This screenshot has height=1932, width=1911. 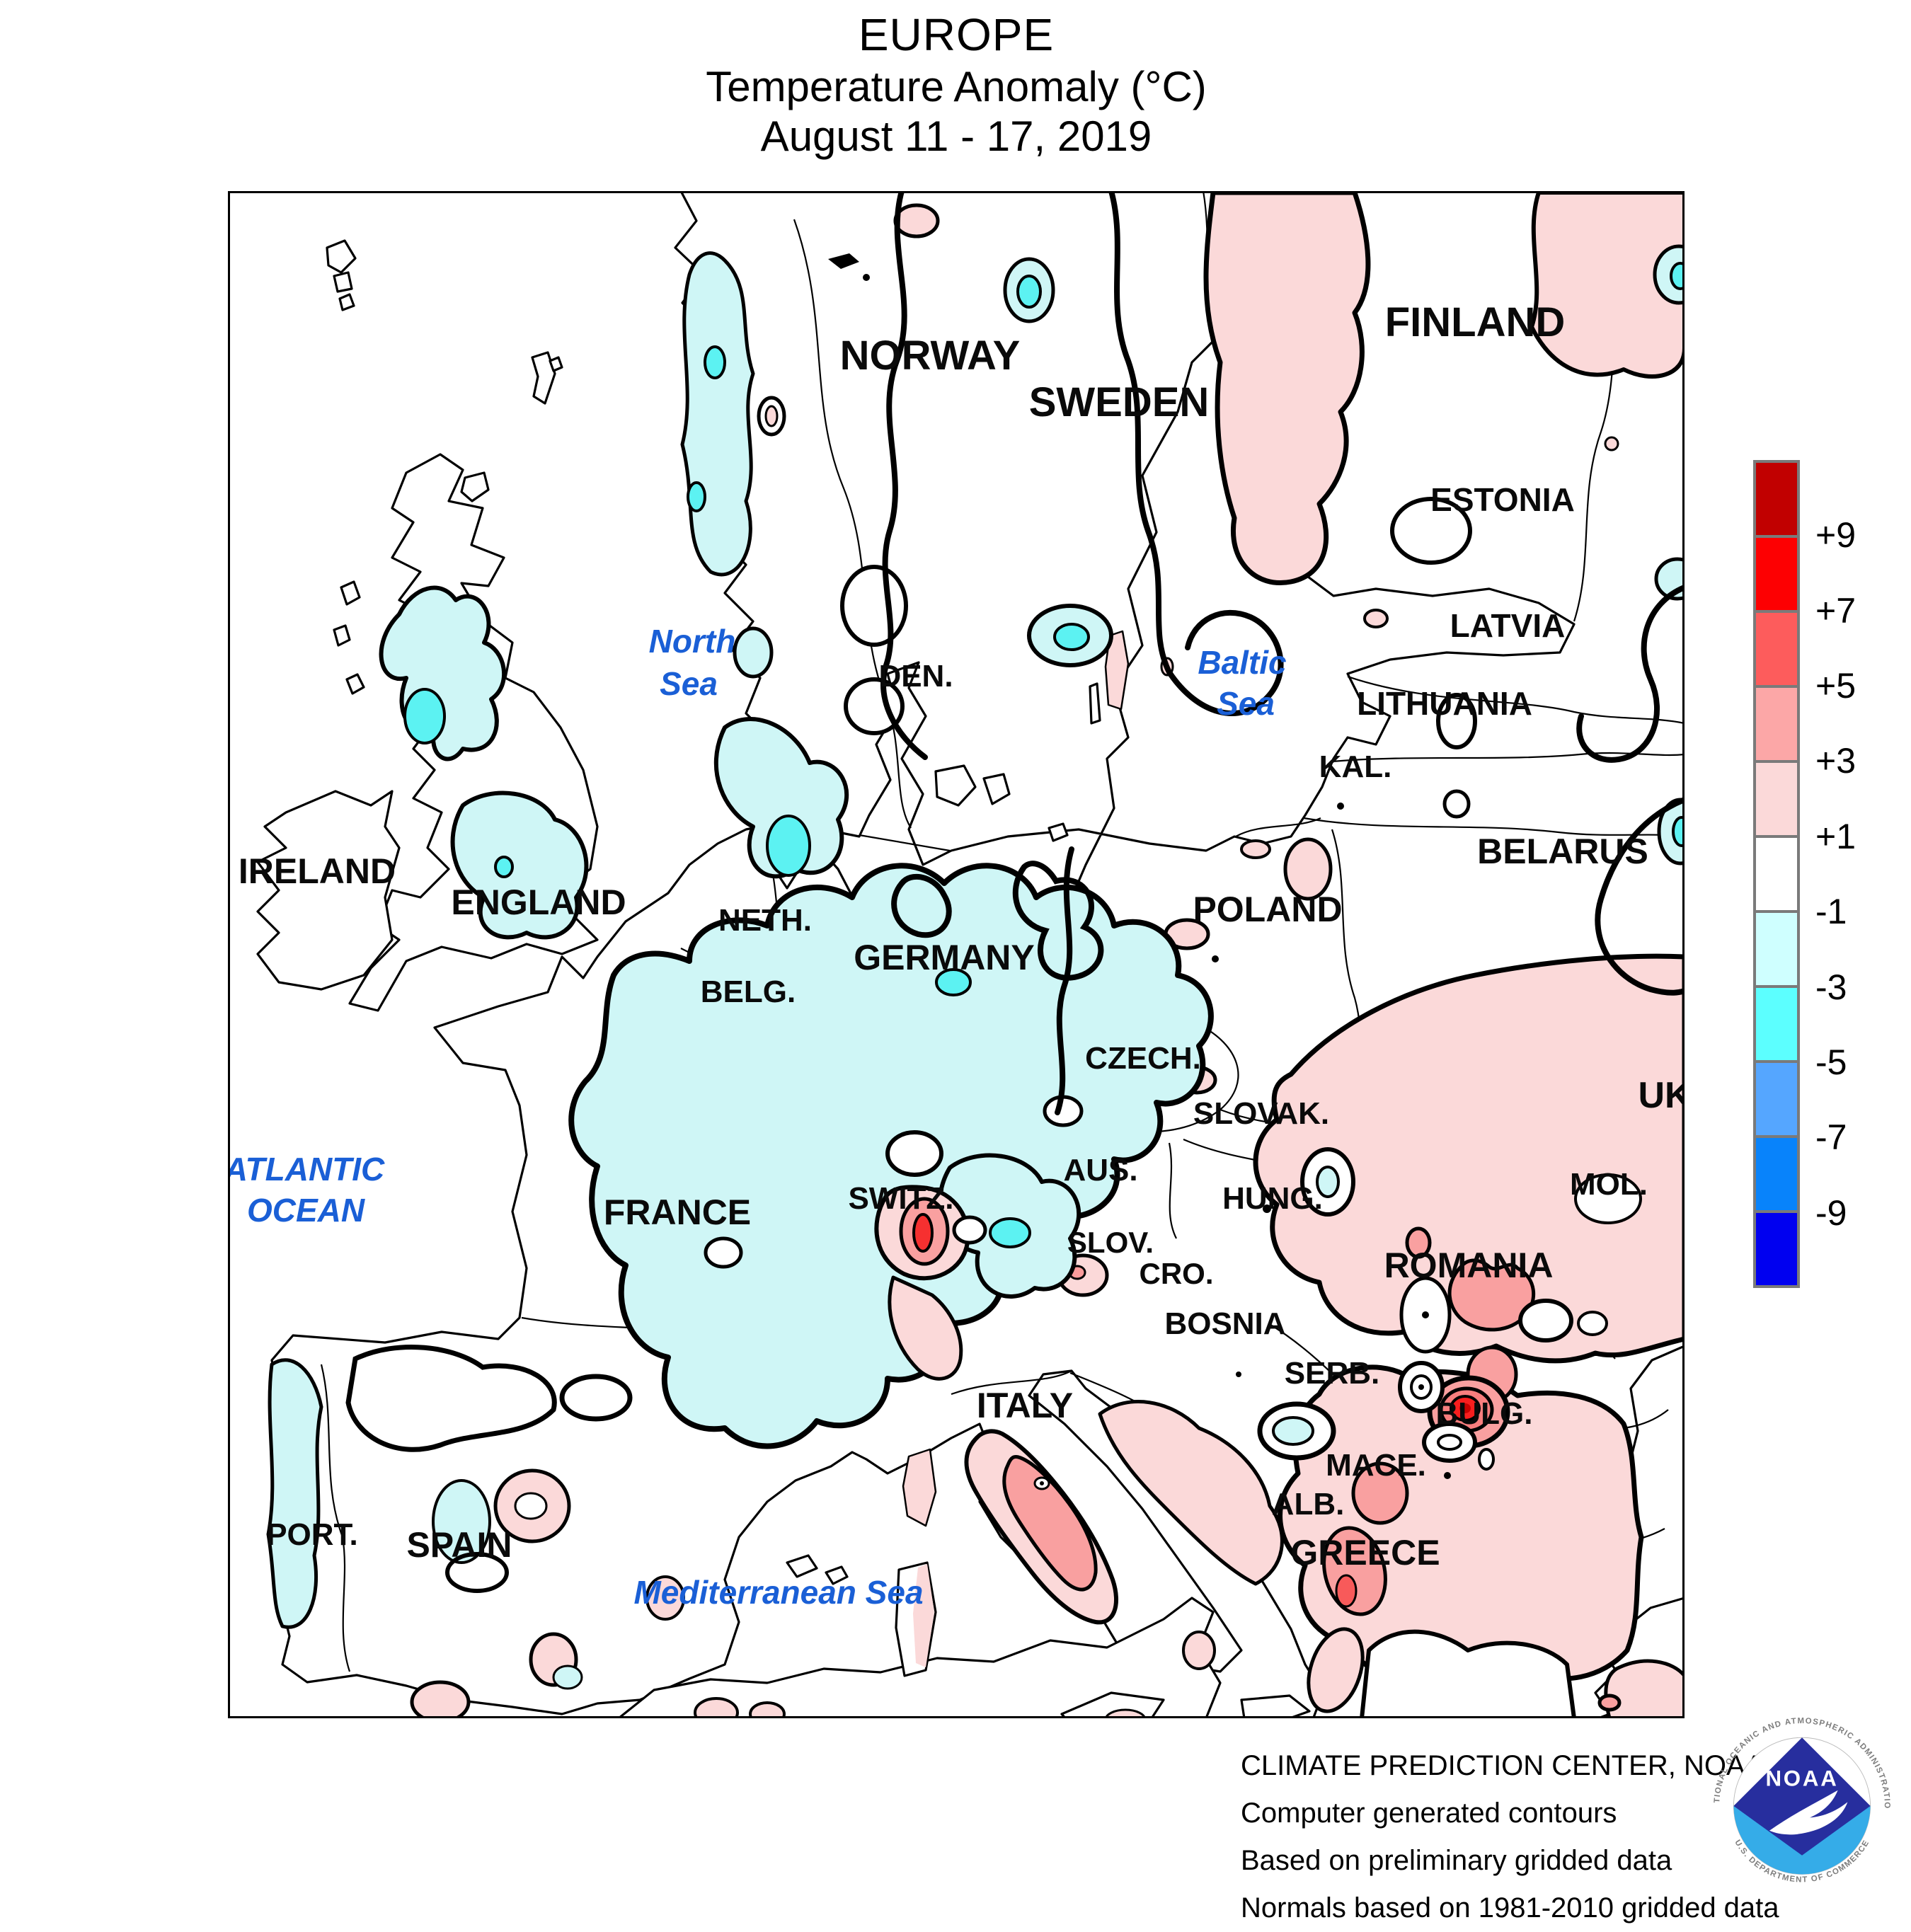 What do you see at coordinates (519, 865) in the screenshot?
I see `england-cool-patch` at bounding box center [519, 865].